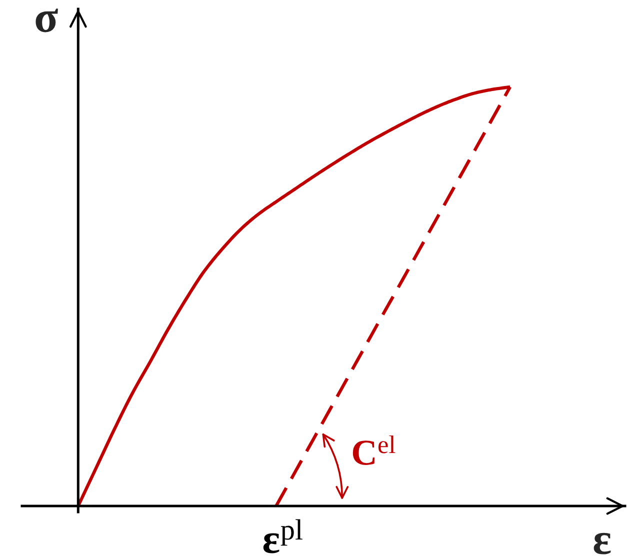 Image resolution: width=634 pixels, height=556 pixels. Describe the element at coordinates (602, 543) in the screenshot. I see `x-axis-title: ε` at that location.